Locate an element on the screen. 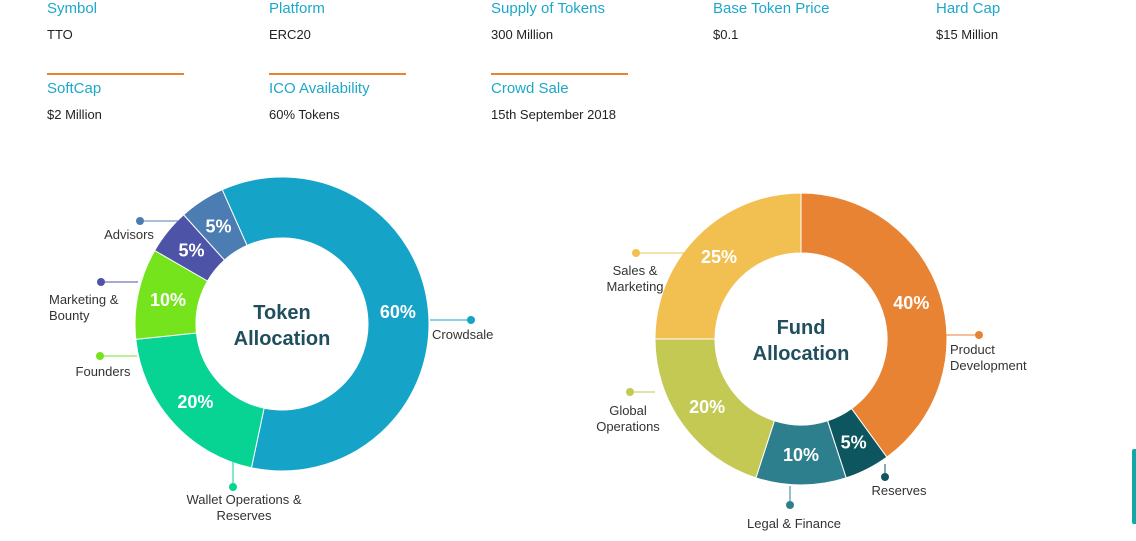 The image size is (1136, 541). stat-value: 300 Million is located at coordinates (522, 34).